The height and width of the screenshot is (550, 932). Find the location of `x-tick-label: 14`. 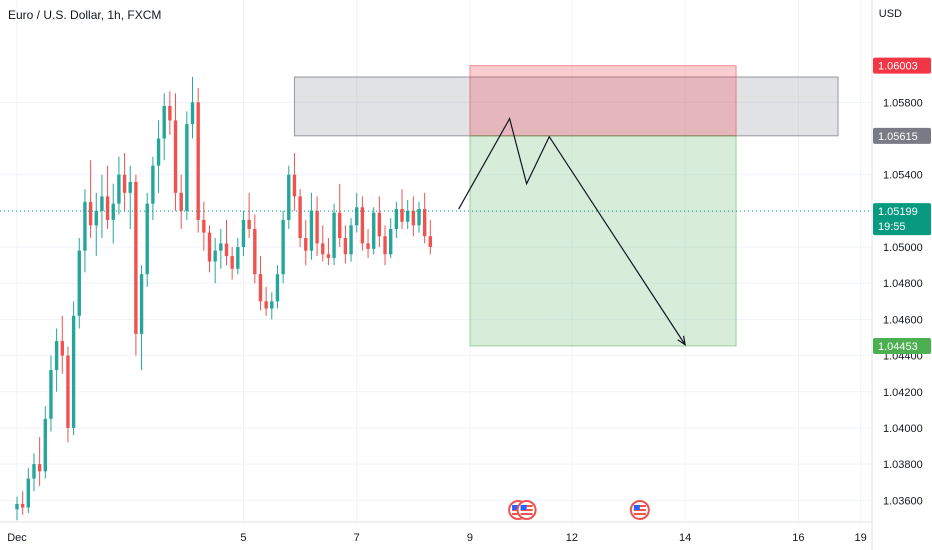

x-tick-label: 14 is located at coordinates (685, 538).